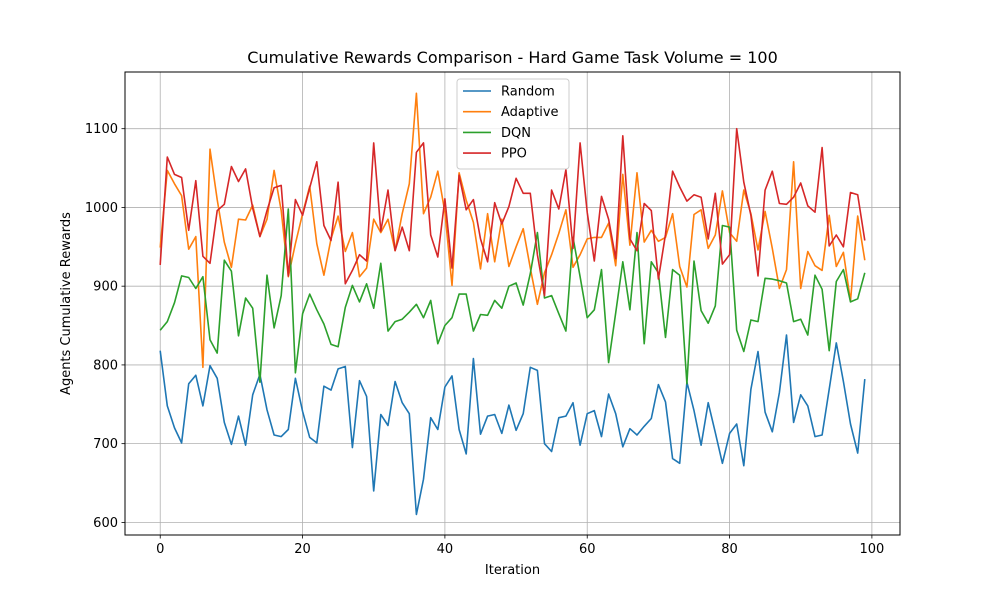  What do you see at coordinates (302, 549) in the screenshot?
I see `x-tick-label: 20` at bounding box center [302, 549].